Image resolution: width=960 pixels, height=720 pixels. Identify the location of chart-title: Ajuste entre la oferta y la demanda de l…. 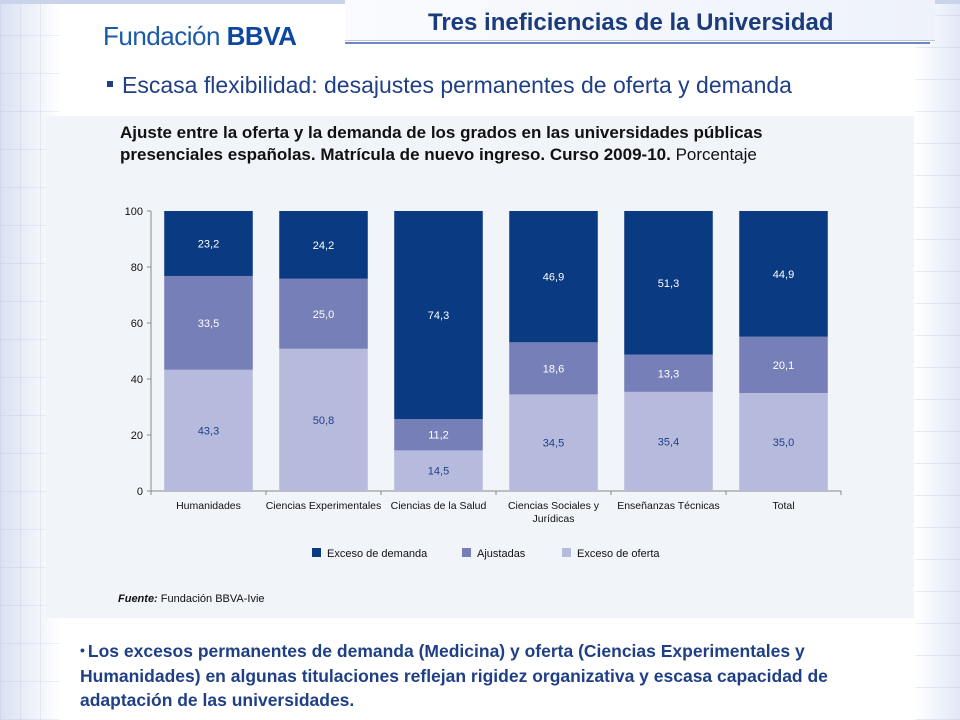
(470, 144).